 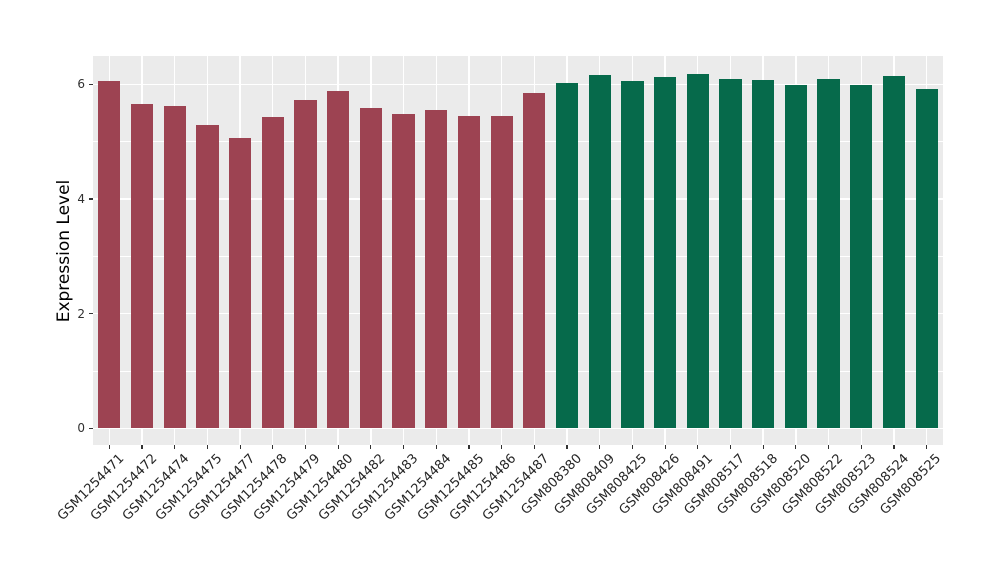 What do you see at coordinates (81, 428) in the screenshot?
I see `y-tick-label: 0` at bounding box center [81, 428].